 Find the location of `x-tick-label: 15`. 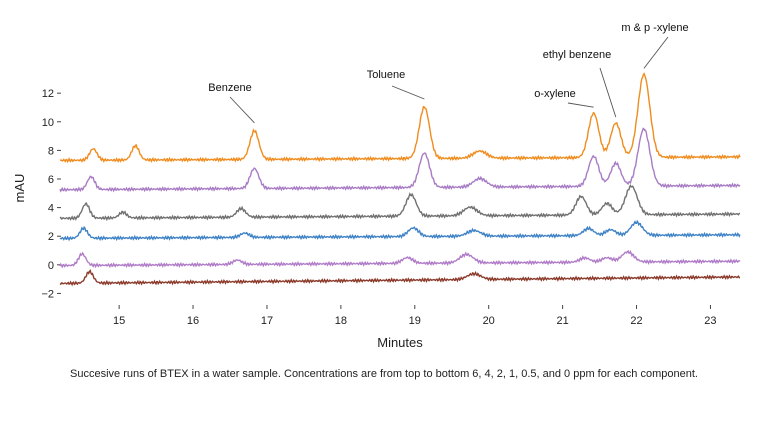

x-tick-label: 15 is located at coordinates (119, 321).